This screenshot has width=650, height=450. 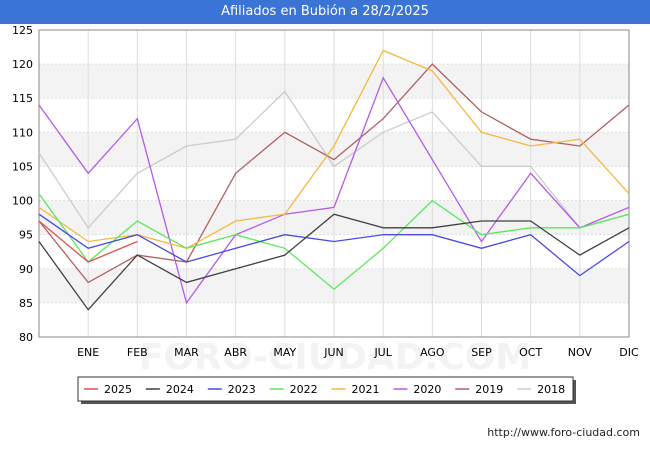 What do you see at coordinates (26, 269) in the screenshot?
I see `y-tick-label: 90` at bounding box center [26, 269].